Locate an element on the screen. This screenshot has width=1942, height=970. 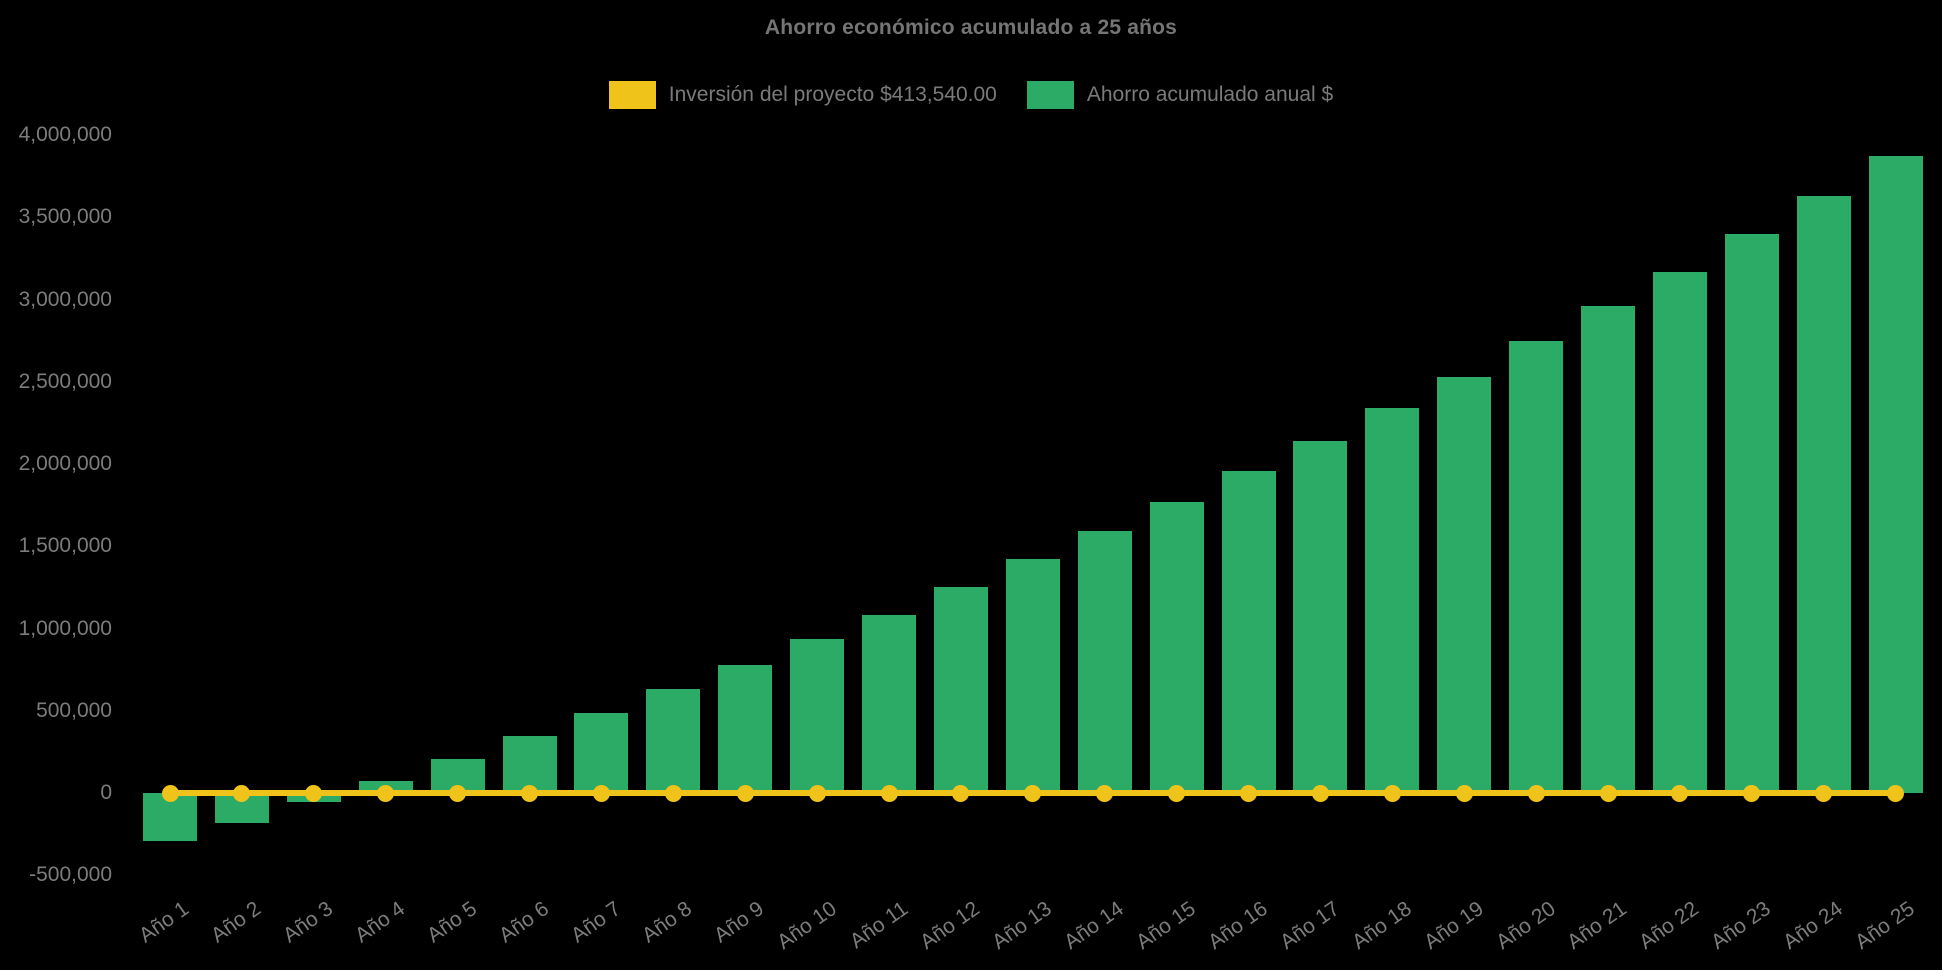
x-axis-label-año-15: Año 15 is located at coordinates (1166, 926).